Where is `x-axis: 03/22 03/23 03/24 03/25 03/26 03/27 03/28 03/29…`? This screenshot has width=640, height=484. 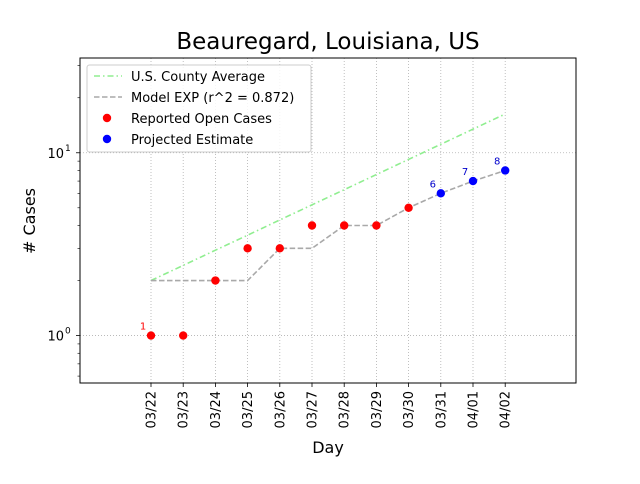
x-axis: 03/22 03/23 03/24 03/25 03/26 03/27 03/28 03/29… is located at coordinates (329, 405).